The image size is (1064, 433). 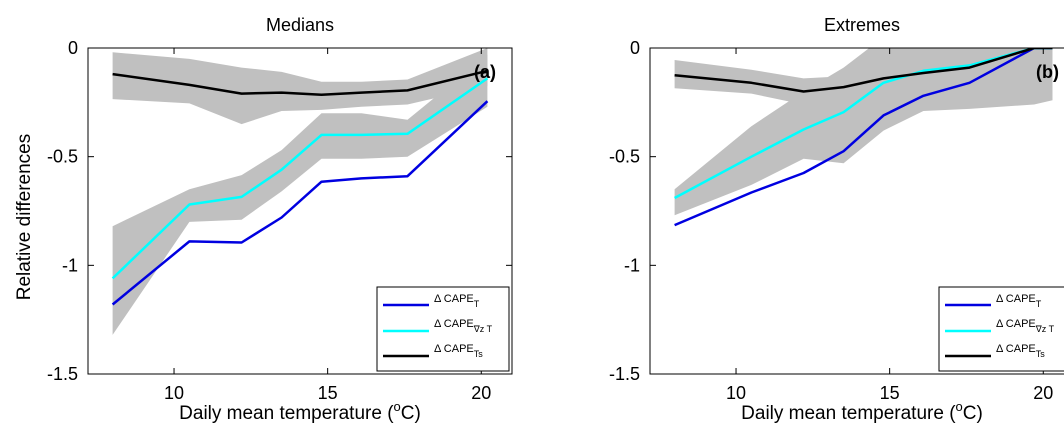 What do you see at coordinates (485, 72) in the screenshot?
I see `panel-label: (a)` at bounding box center [485, 72].